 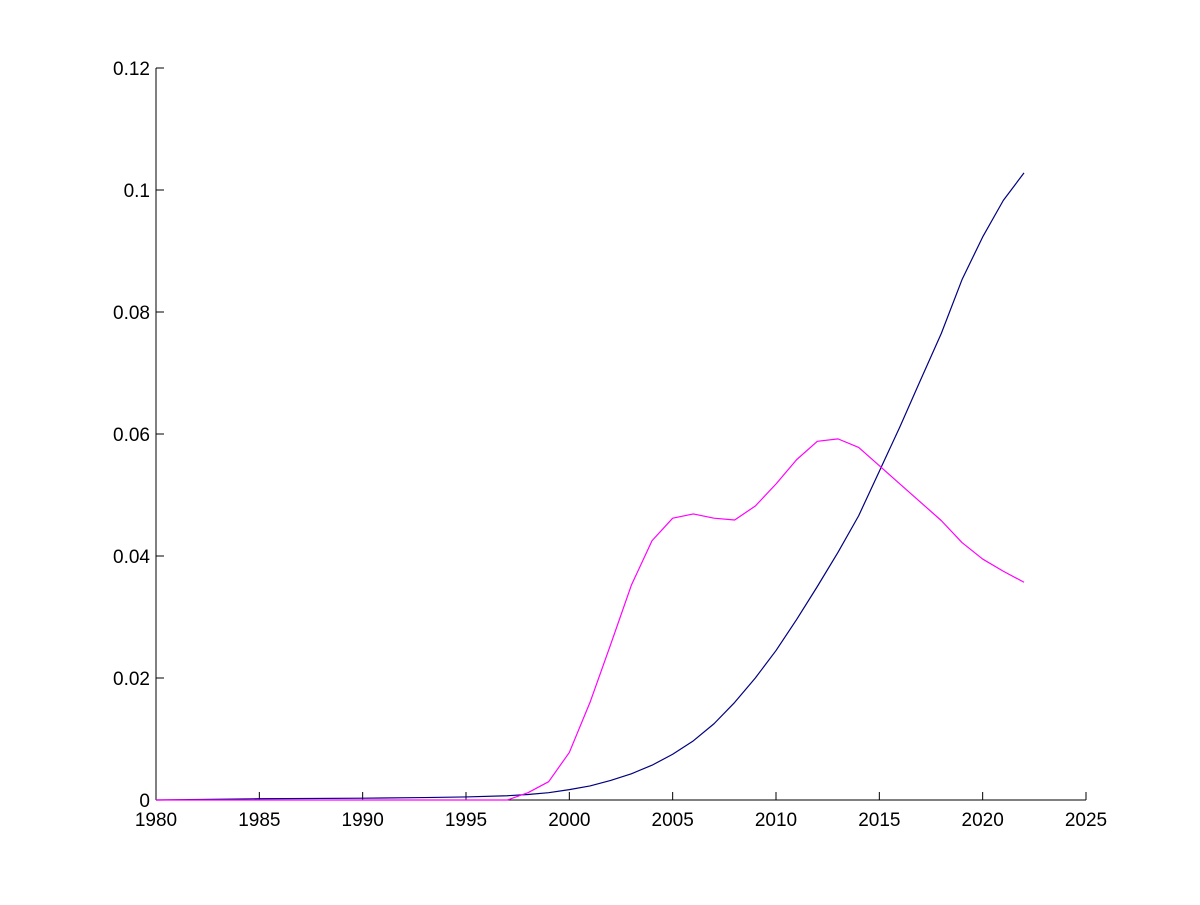 What do you see at coordinates (983, 820) in the screenshot?
I see `x-tick-label: 2020` at bounding box center [983, 820].